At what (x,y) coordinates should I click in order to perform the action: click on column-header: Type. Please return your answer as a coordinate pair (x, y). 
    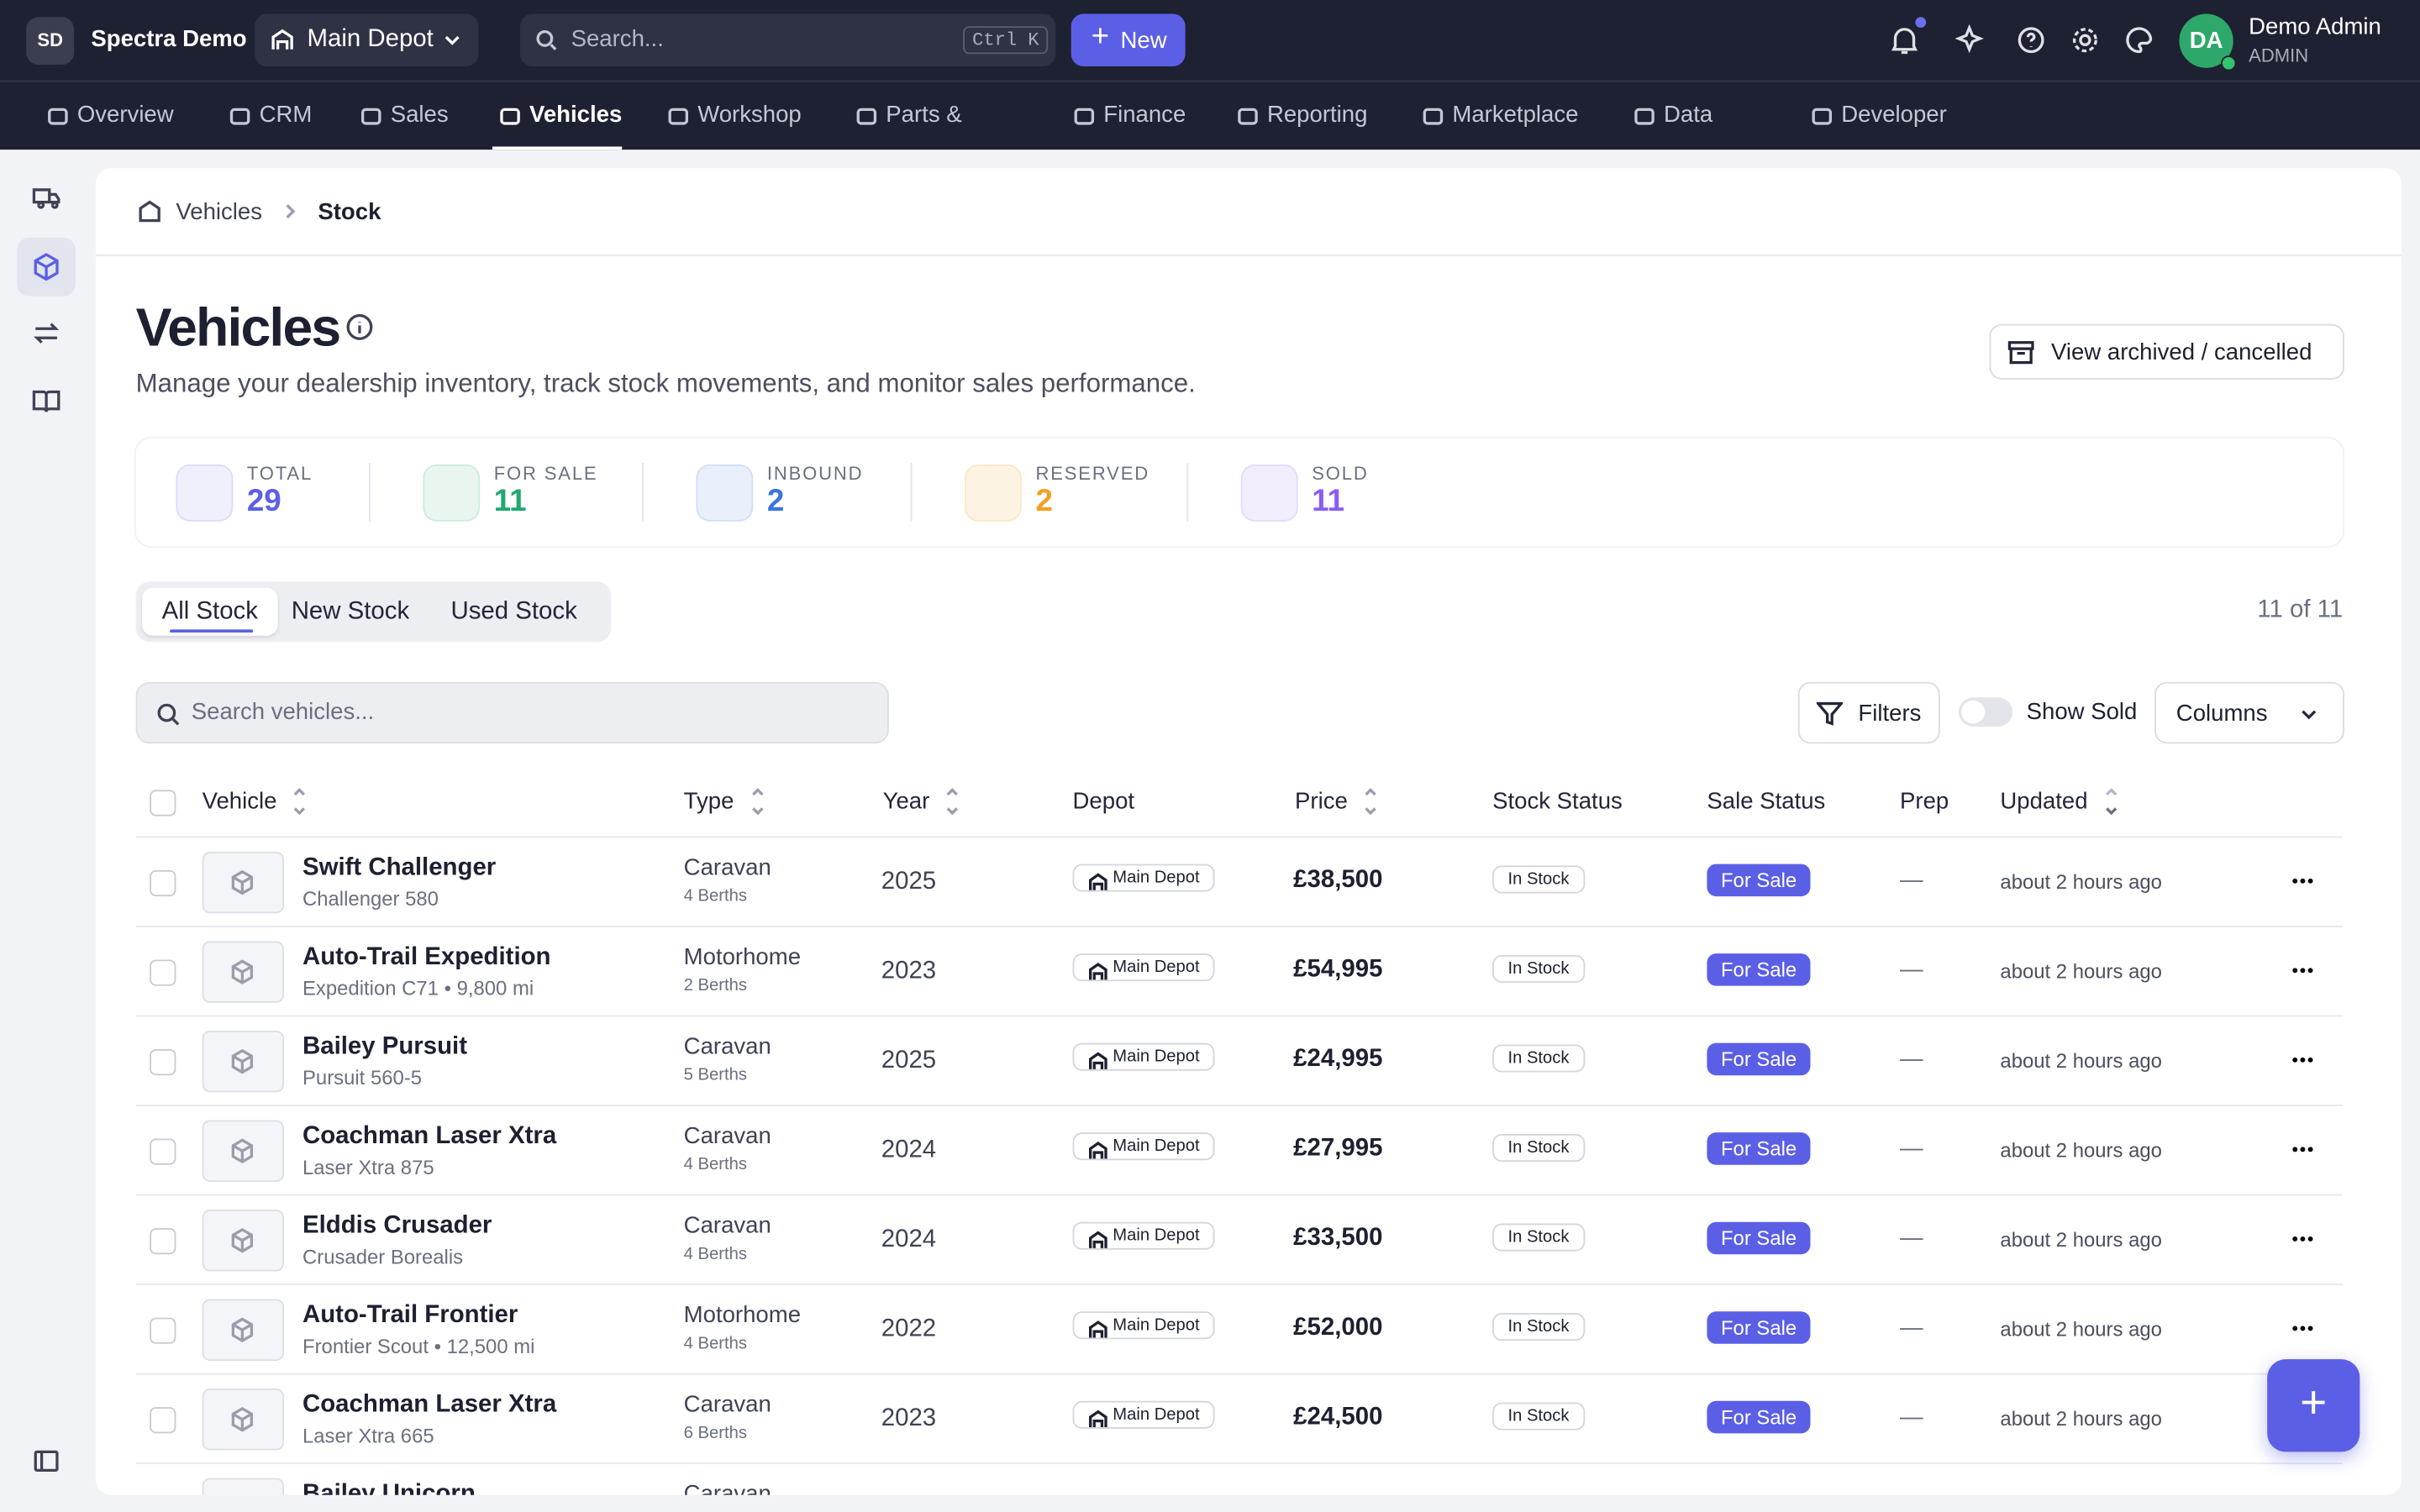
    Looking at the image, I should click on (708, 801).